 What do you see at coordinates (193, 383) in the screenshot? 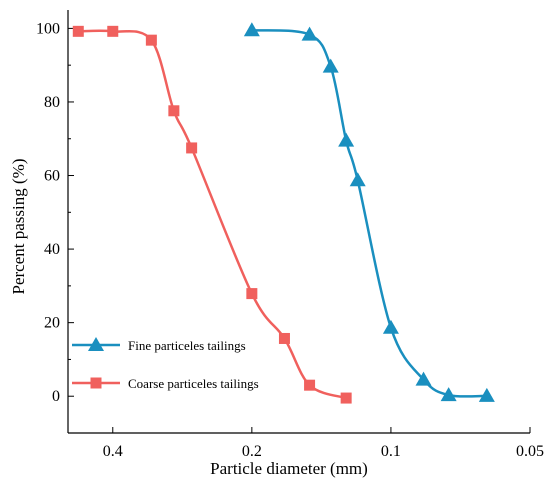
I see `legend-label: Coarse particeles tailings` at bounding box center [193, 383].